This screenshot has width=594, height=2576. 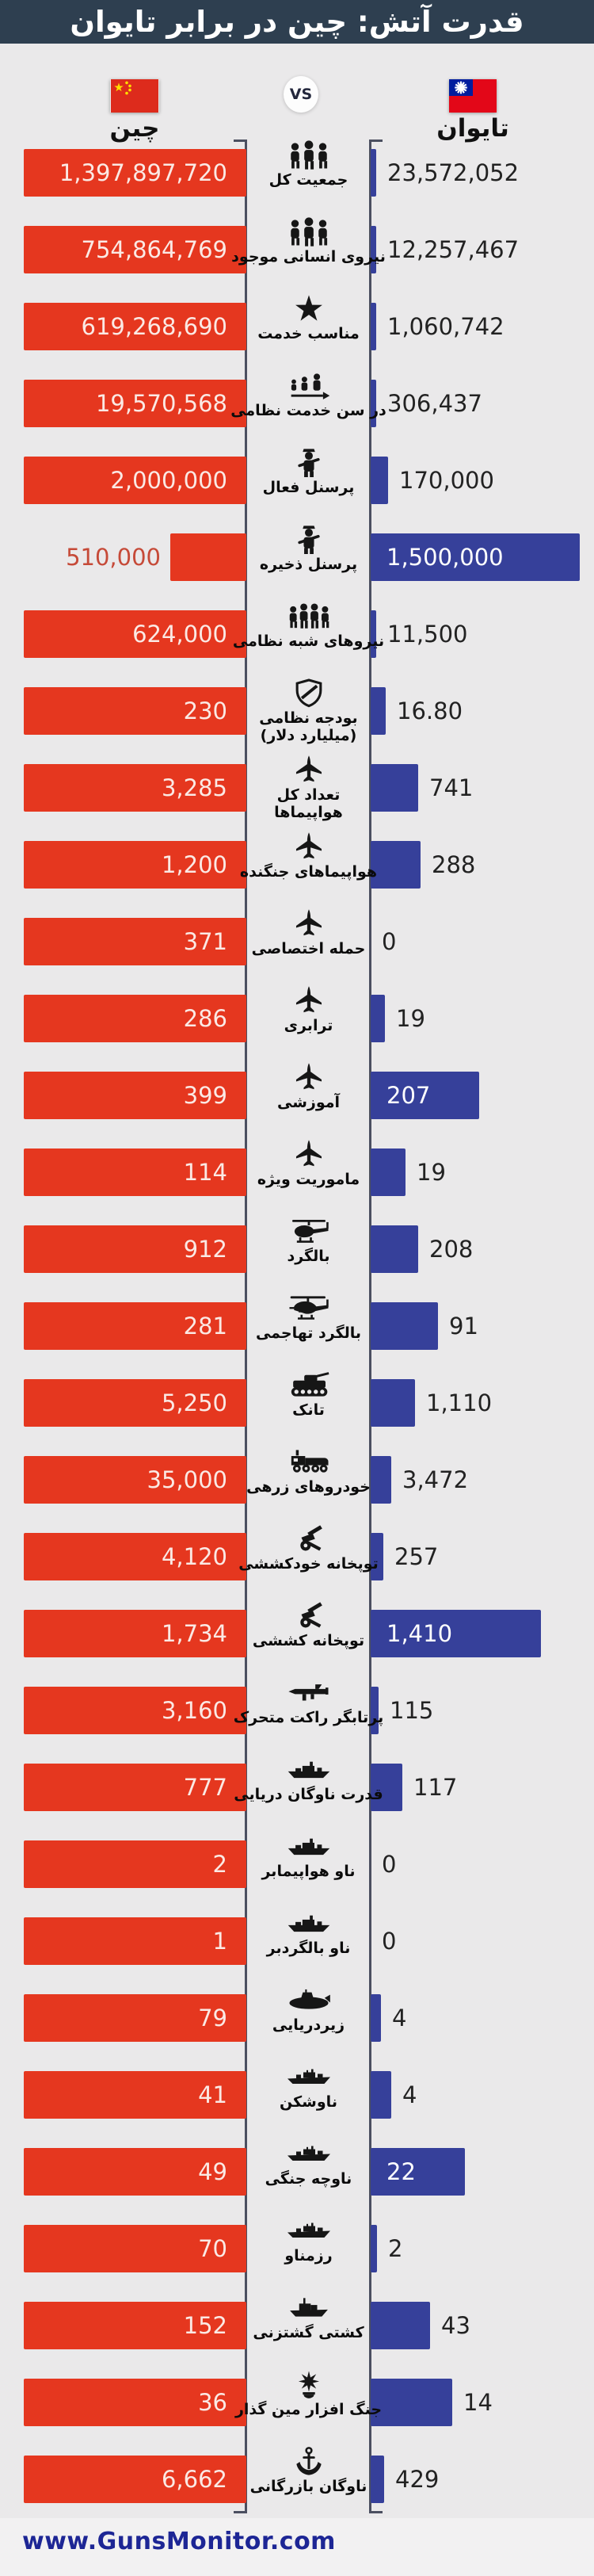 What do you see at coordinates (205, 1249) in the screenshot?
I see `china-value: 912` at bounding box center [205, 1249].